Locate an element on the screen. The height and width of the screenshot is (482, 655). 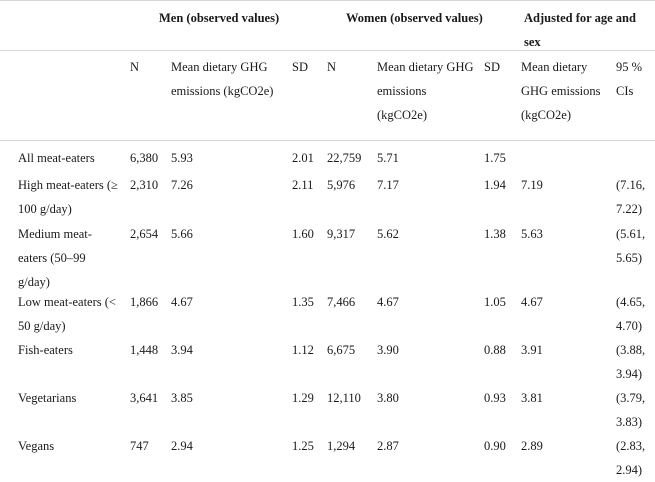
cell-women-mean: 4.67 is located at coordinates (388, 302).